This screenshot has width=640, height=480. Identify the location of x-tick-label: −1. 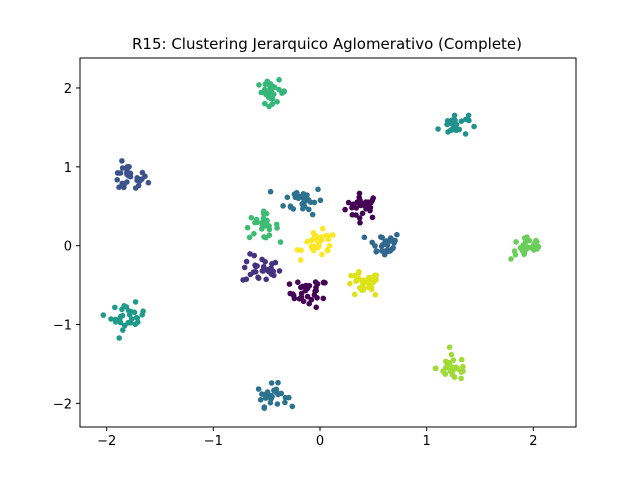
(213, 441).